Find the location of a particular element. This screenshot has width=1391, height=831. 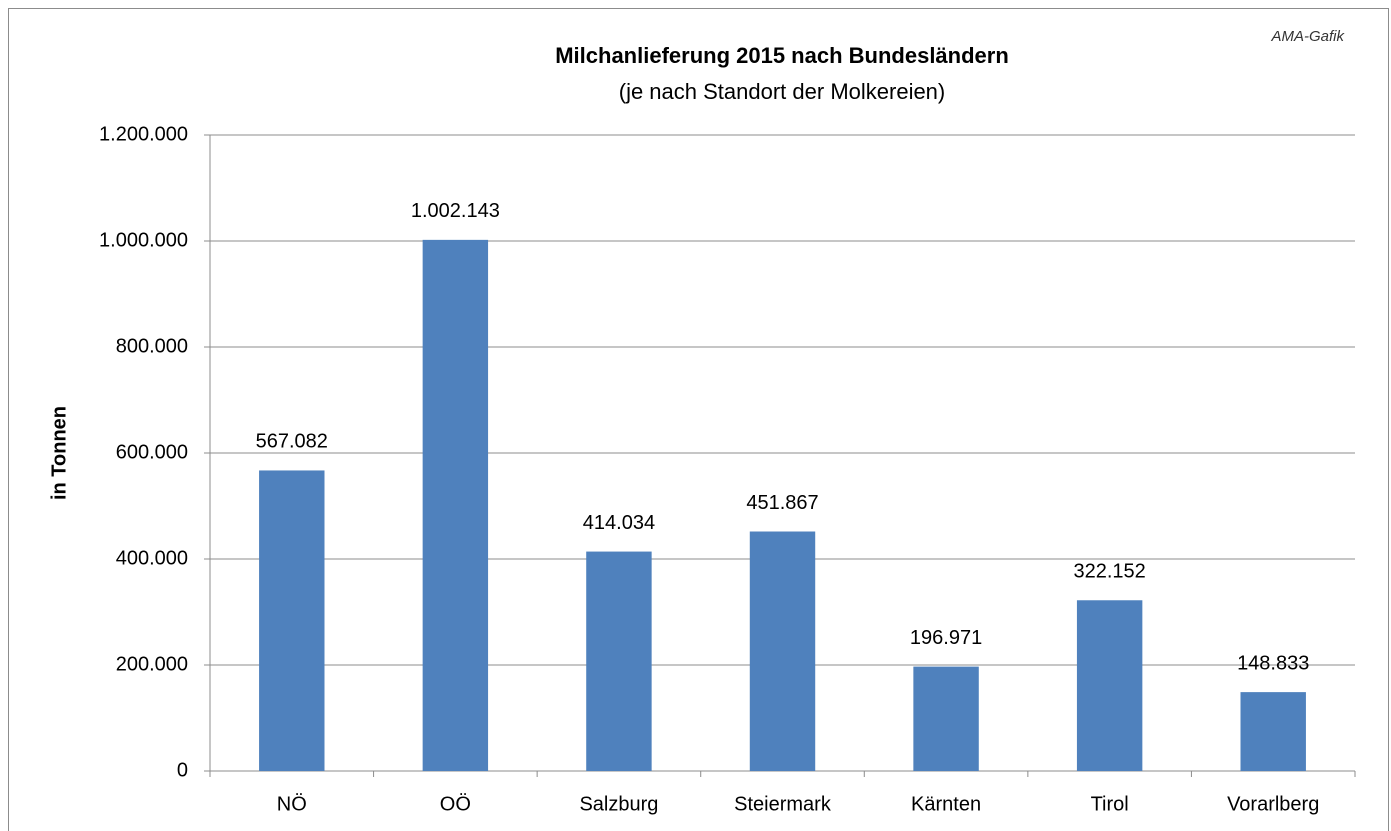

value-label: 148.833 is located at coordinates (1273, 663).